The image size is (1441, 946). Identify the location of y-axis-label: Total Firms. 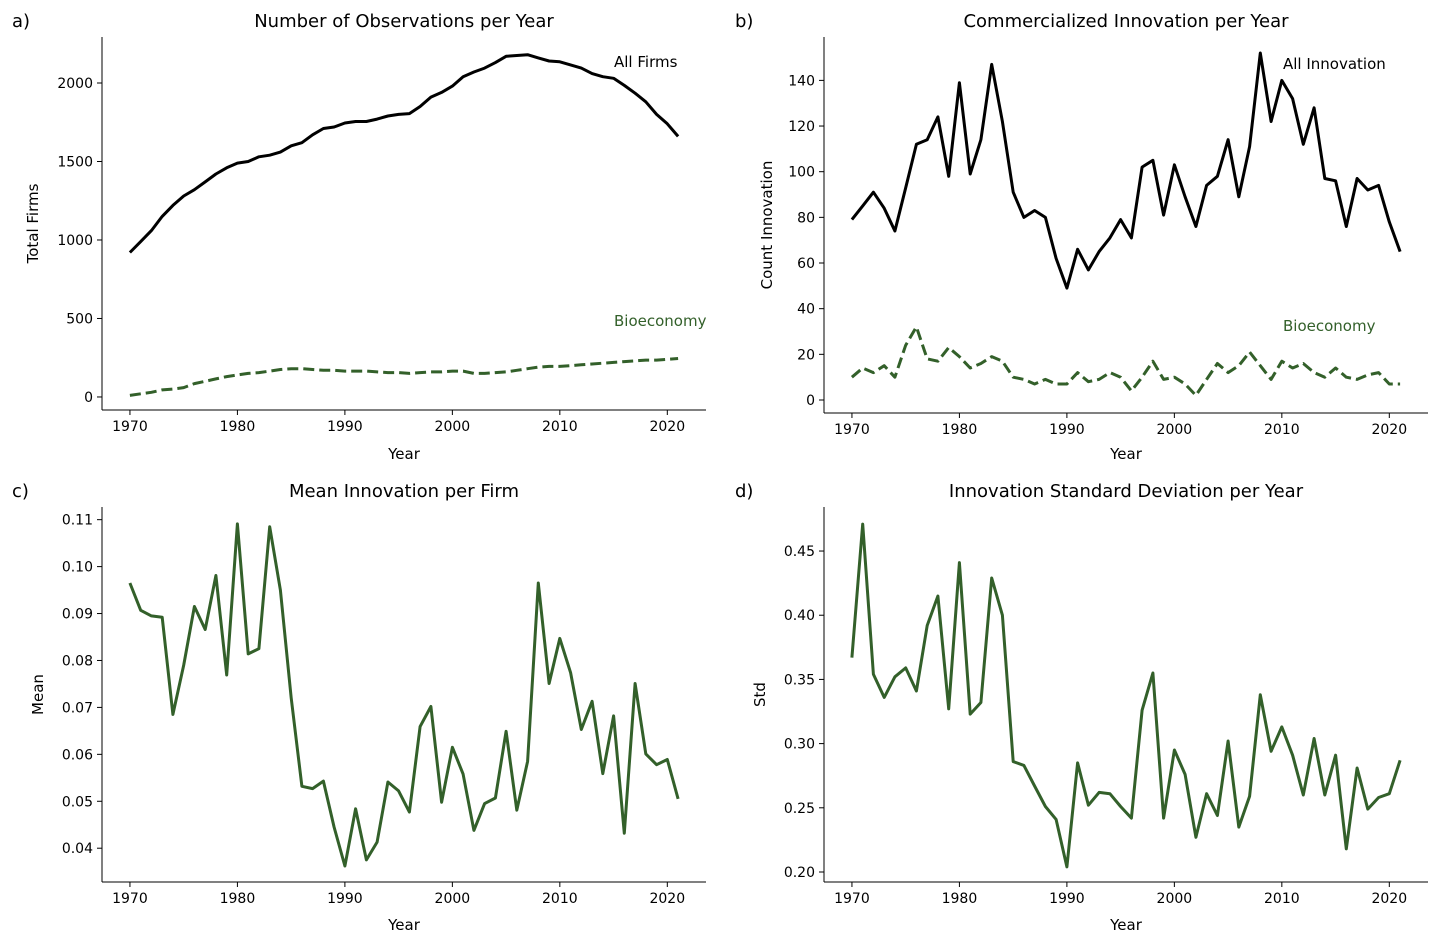
(33, 223).